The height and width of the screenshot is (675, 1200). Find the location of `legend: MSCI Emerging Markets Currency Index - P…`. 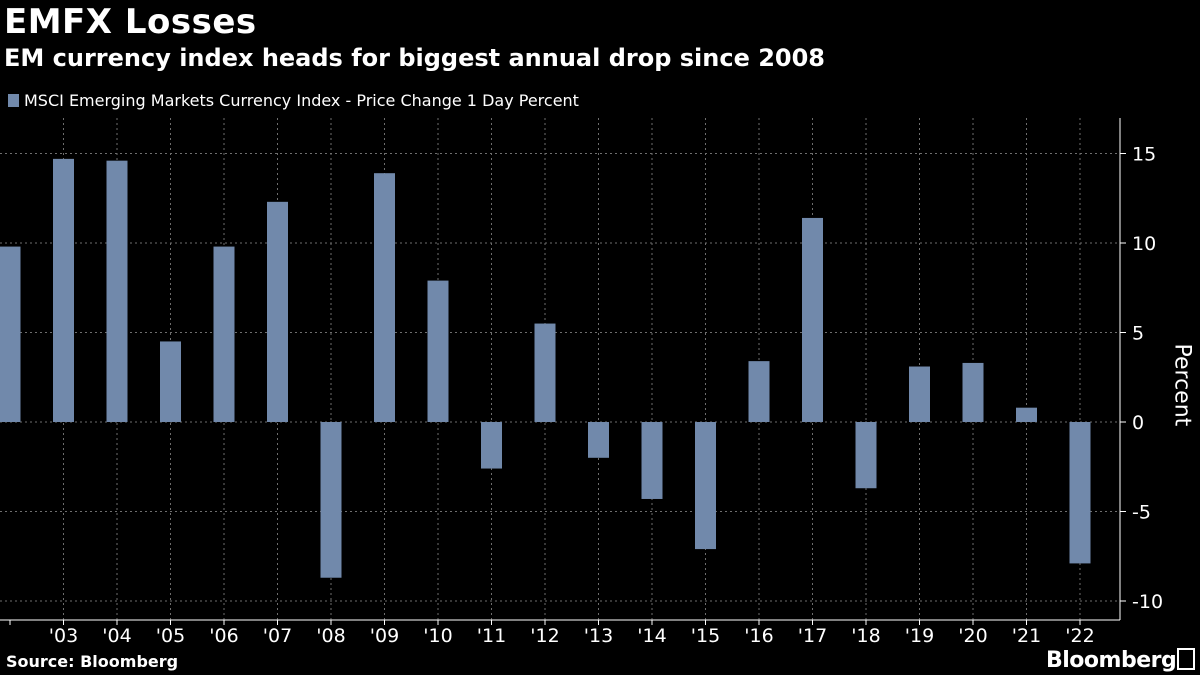

legend: MSCI Emerging Markets Currency Index - P… is located at coordinates (293, 100).